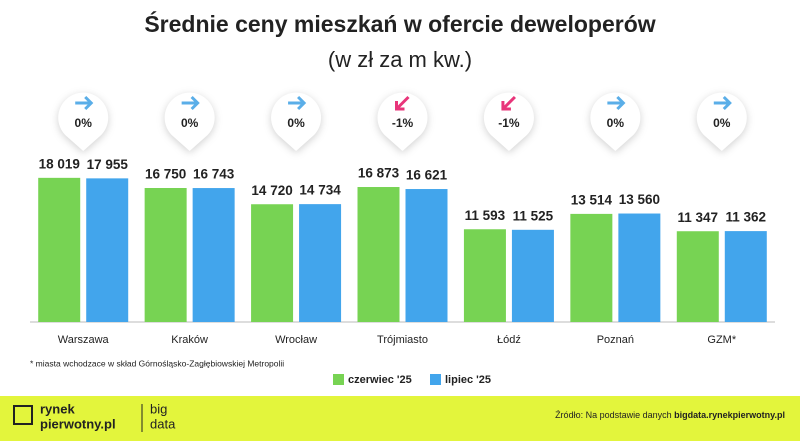  Describe the element at coordinates (108, 164) in the screenshot. I see `value-label: 17 955` at that location.